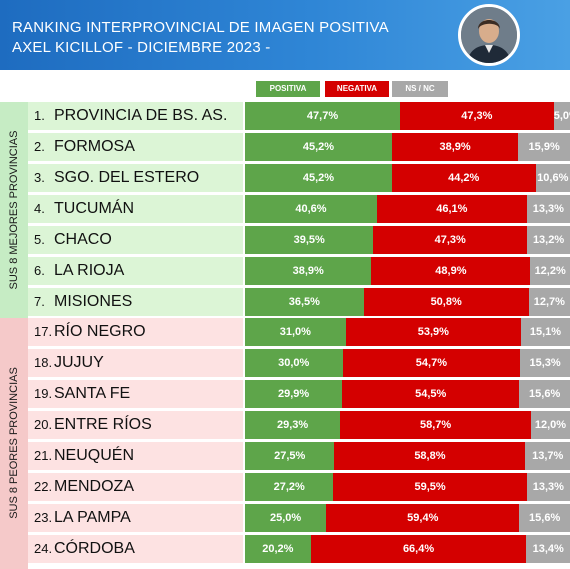  Describe the element at coordinates (446, 302) in the screenshot. I see `data-label: 50,8%` at that location.